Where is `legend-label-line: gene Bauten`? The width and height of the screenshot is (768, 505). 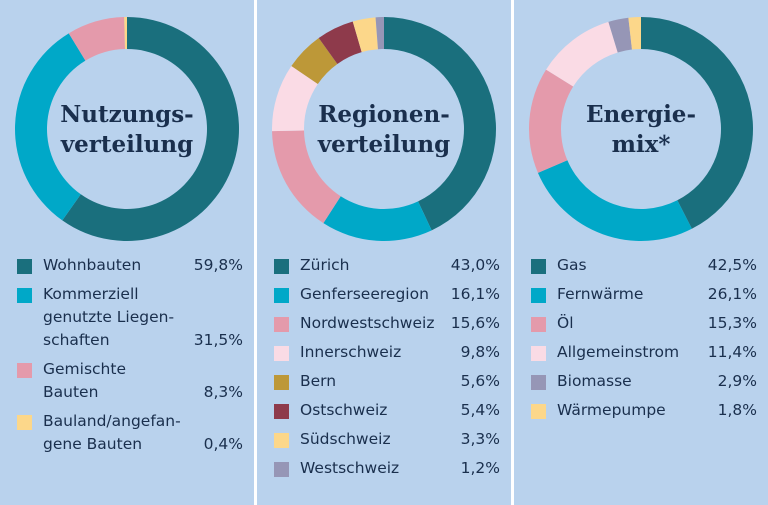
legend-label-line: gene Bauten is located at coordinates (93, 444).